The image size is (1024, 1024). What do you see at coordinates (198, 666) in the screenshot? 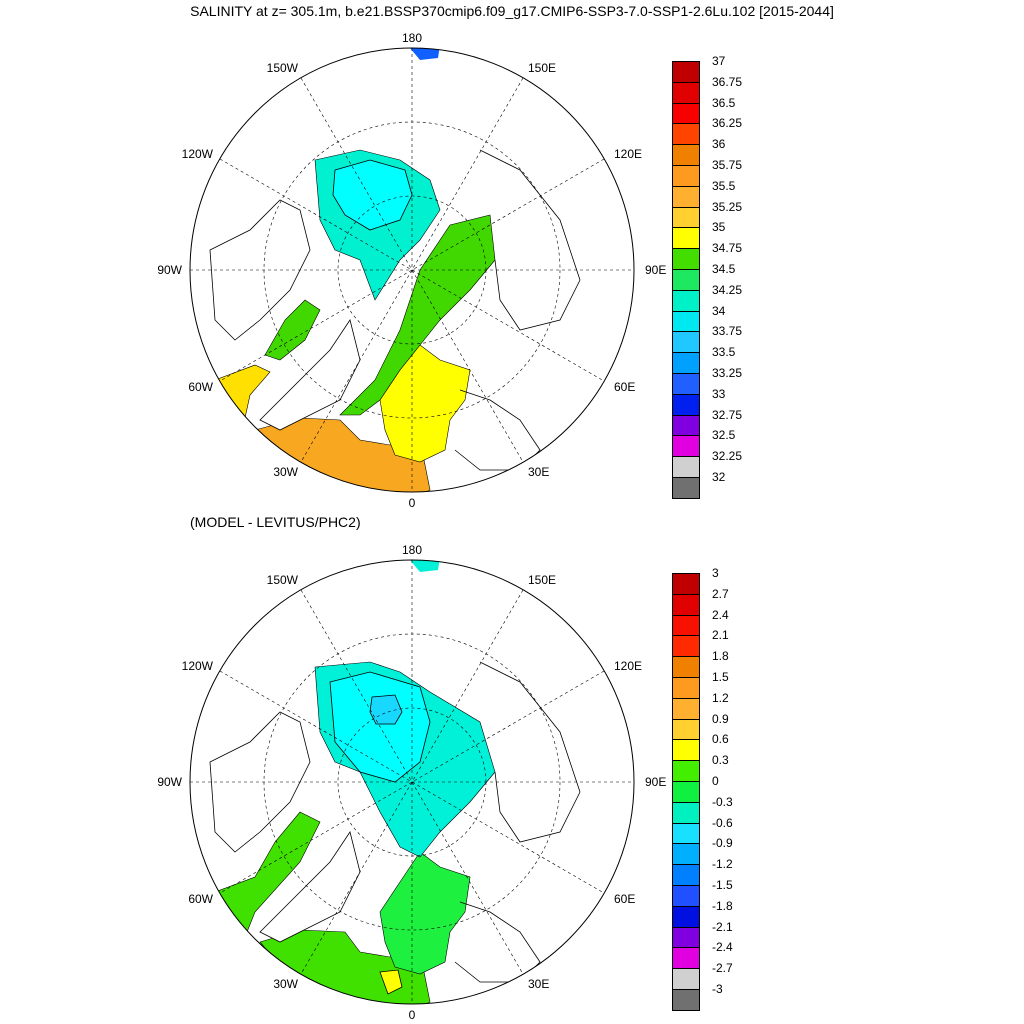
I see `lon-label-120w-b: 120W` at bounding box center [198, 666].